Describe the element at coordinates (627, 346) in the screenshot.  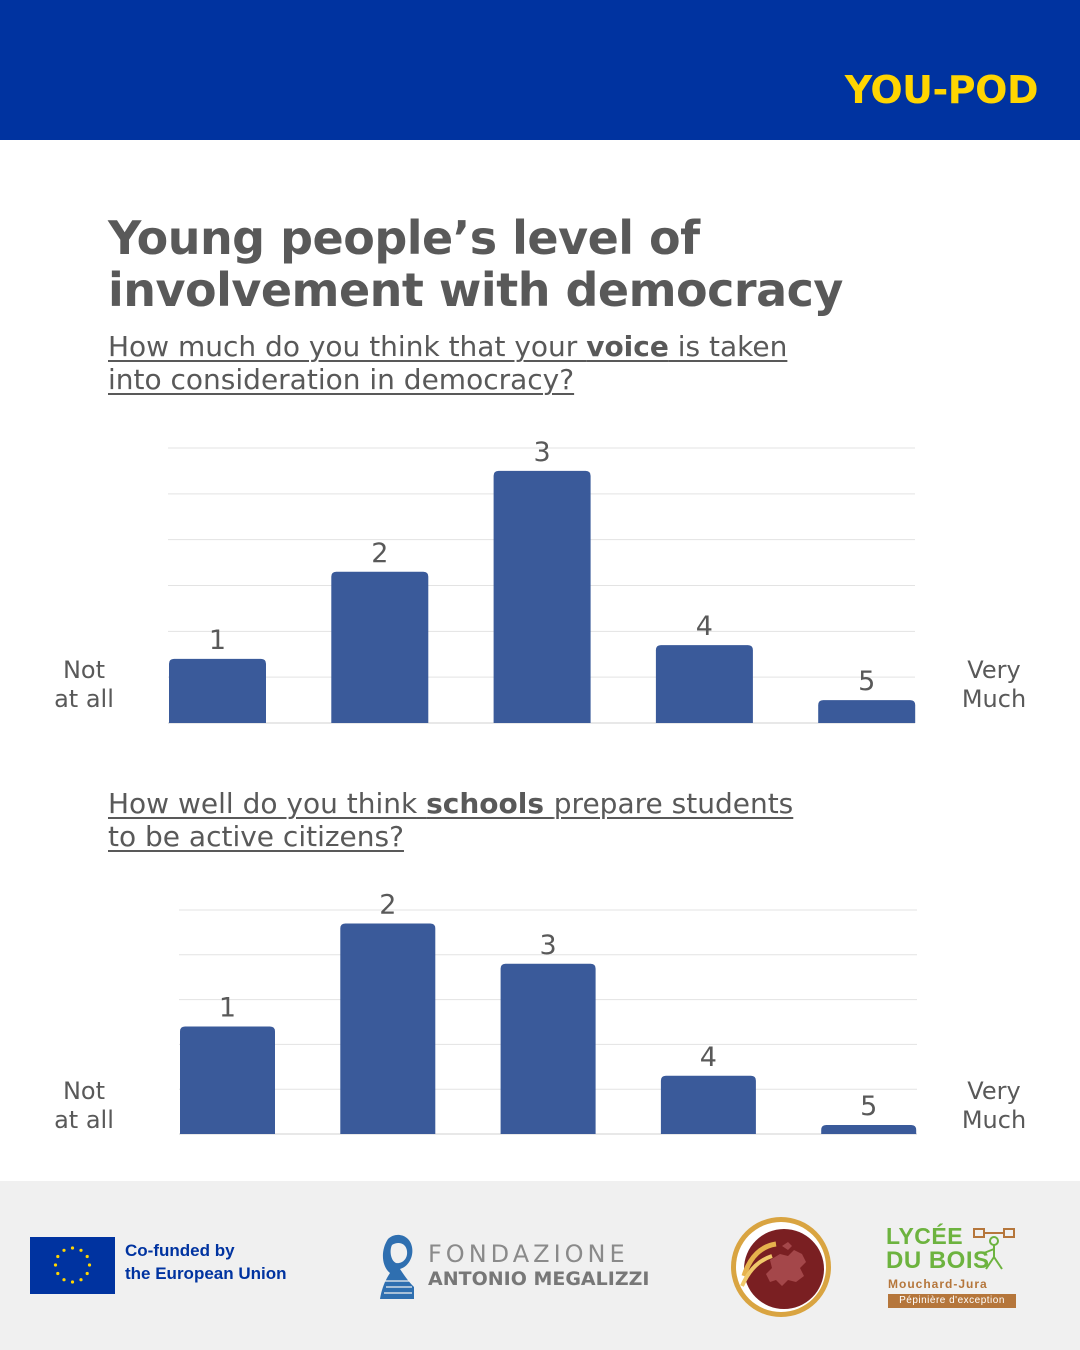
I see `question-keyword: voice` at that location.